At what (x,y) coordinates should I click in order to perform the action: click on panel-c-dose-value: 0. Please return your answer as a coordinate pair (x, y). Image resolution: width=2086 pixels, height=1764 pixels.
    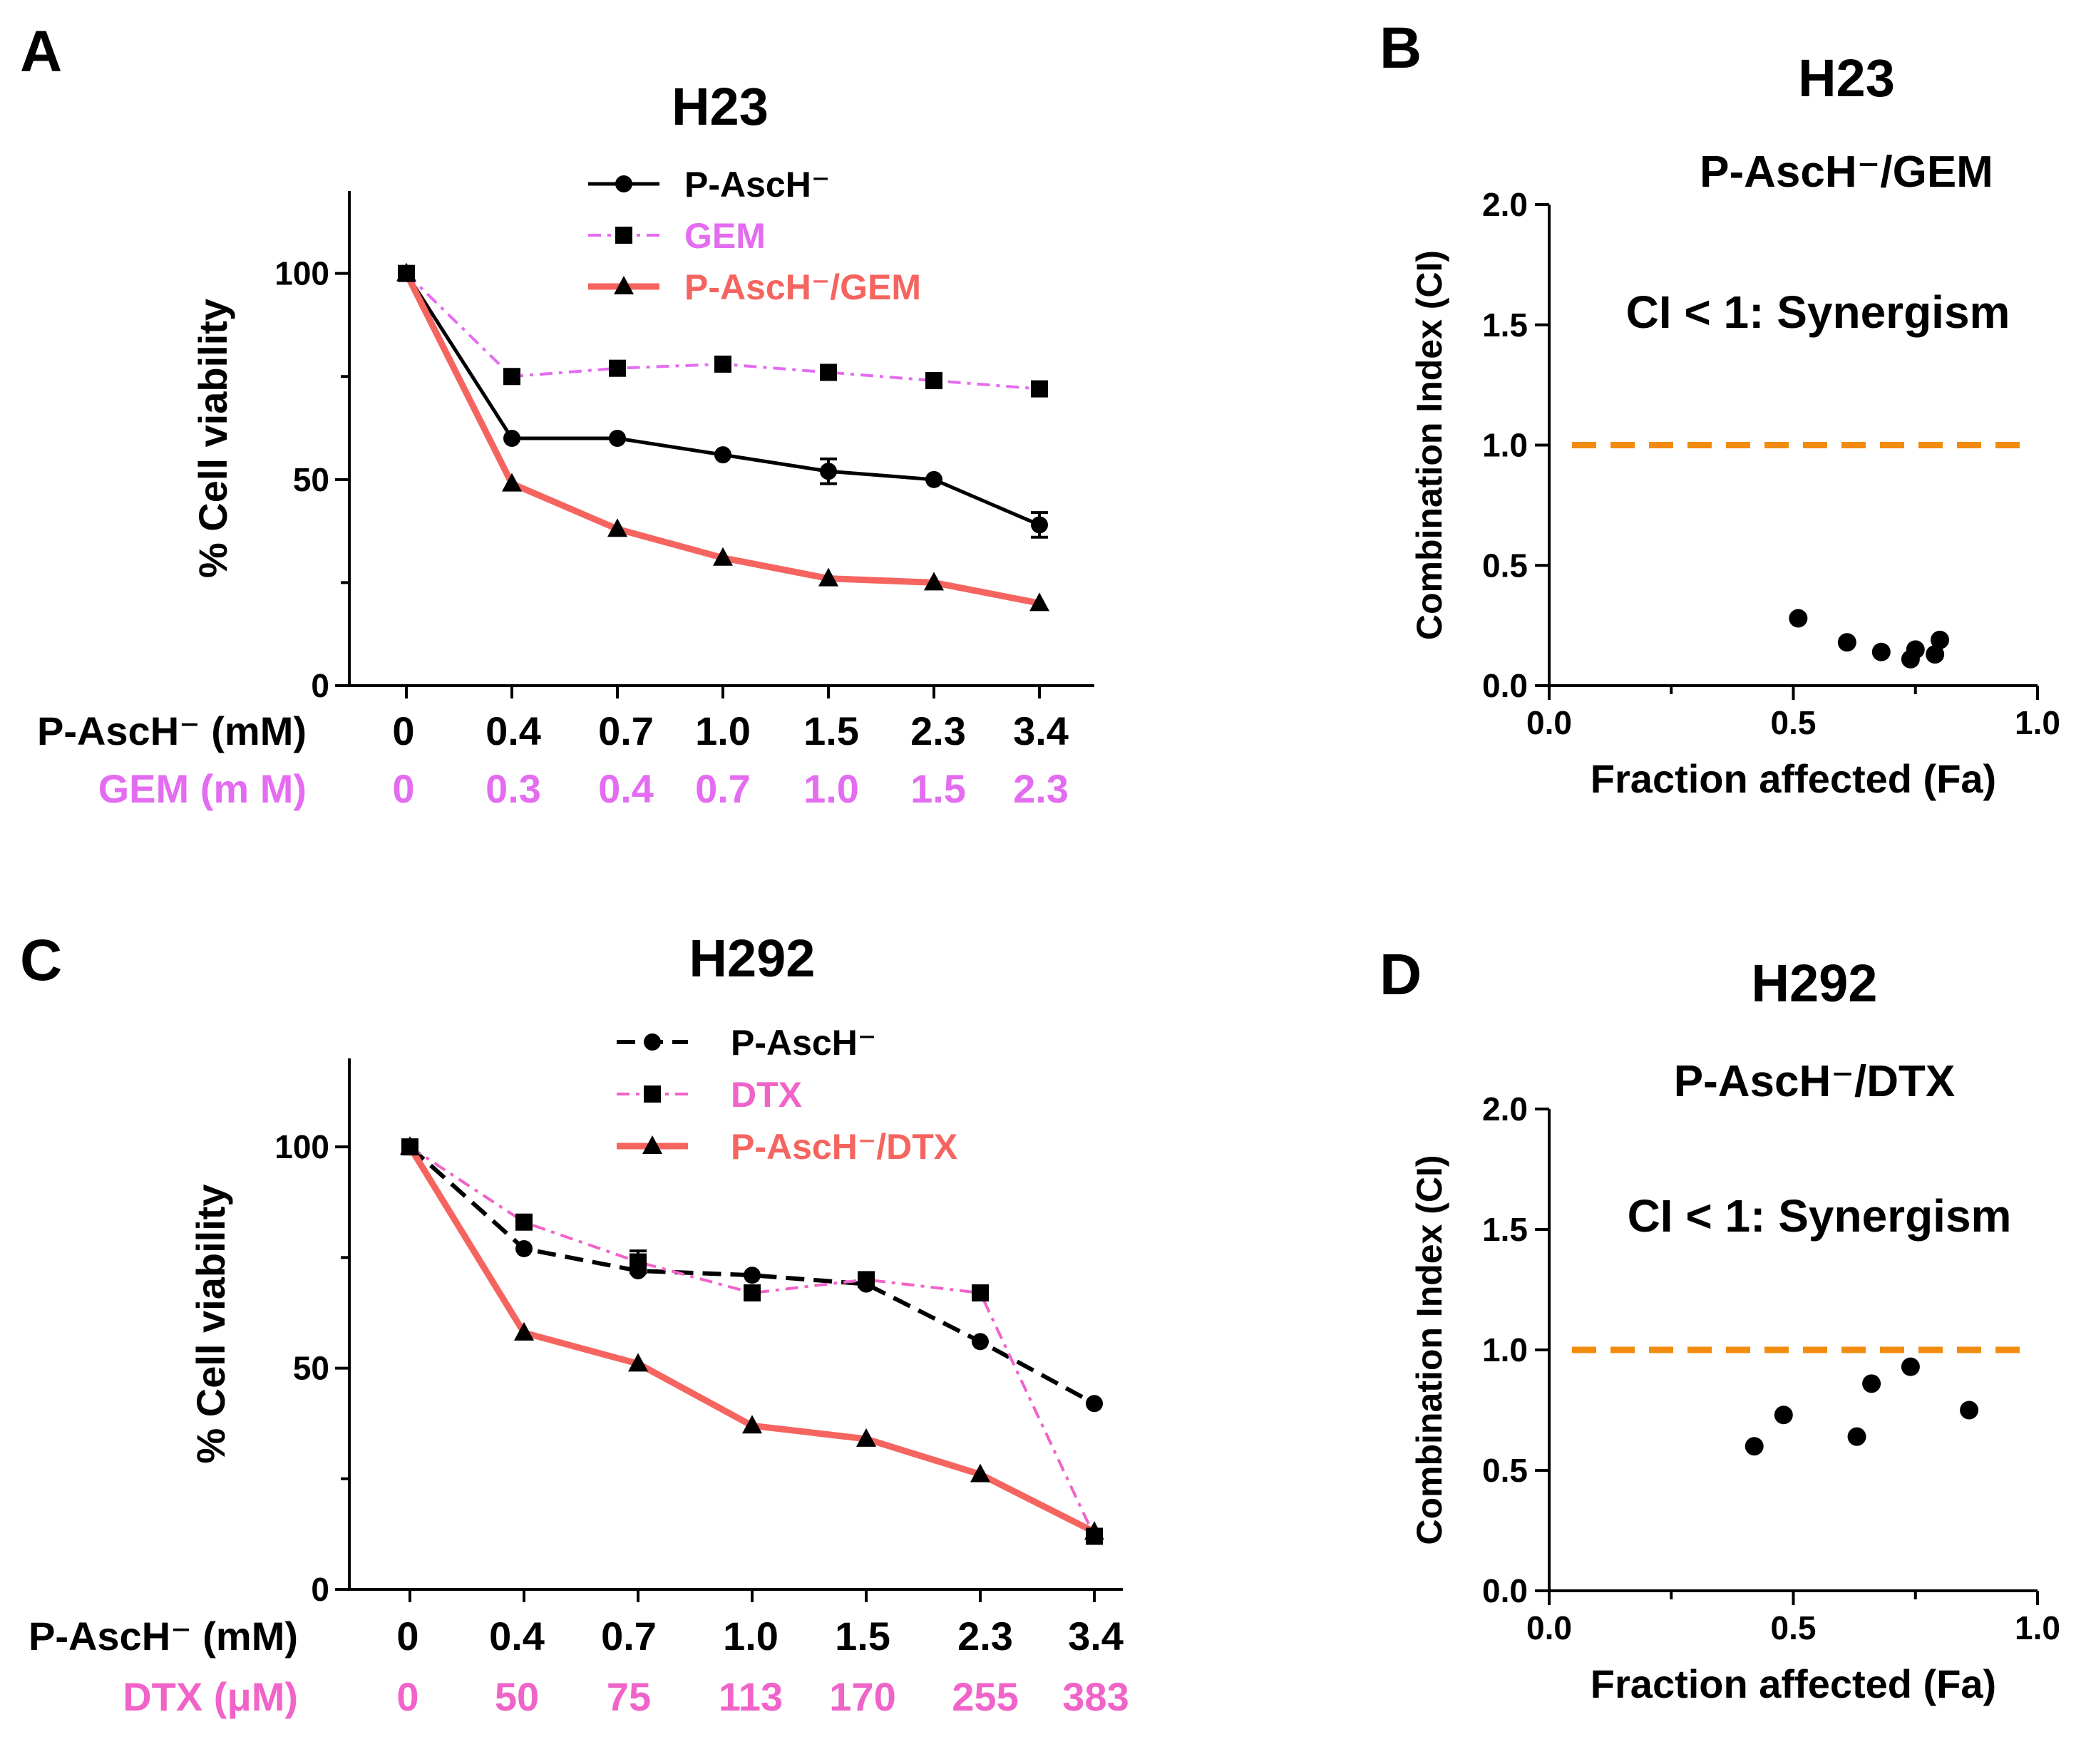
    Looking at the image, I should click on (407, 1696).